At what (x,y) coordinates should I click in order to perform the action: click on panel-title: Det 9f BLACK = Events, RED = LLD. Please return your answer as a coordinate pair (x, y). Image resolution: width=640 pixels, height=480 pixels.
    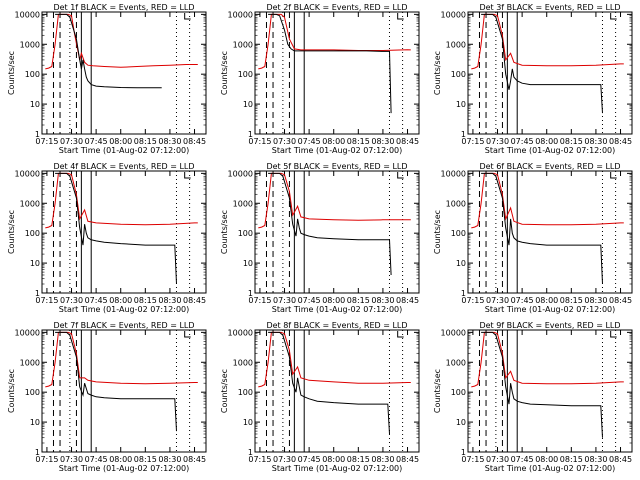
    Looking at the image, I should click on (549, 325).